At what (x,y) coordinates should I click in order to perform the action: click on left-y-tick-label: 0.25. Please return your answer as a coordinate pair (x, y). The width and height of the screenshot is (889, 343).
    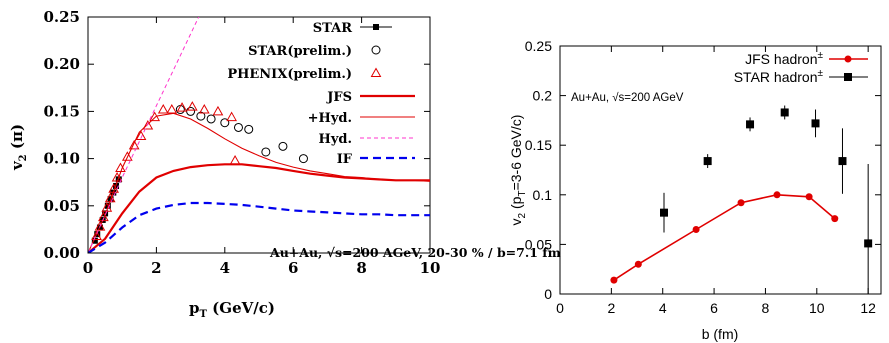
    Looking at the image, I should click on (61, 17).